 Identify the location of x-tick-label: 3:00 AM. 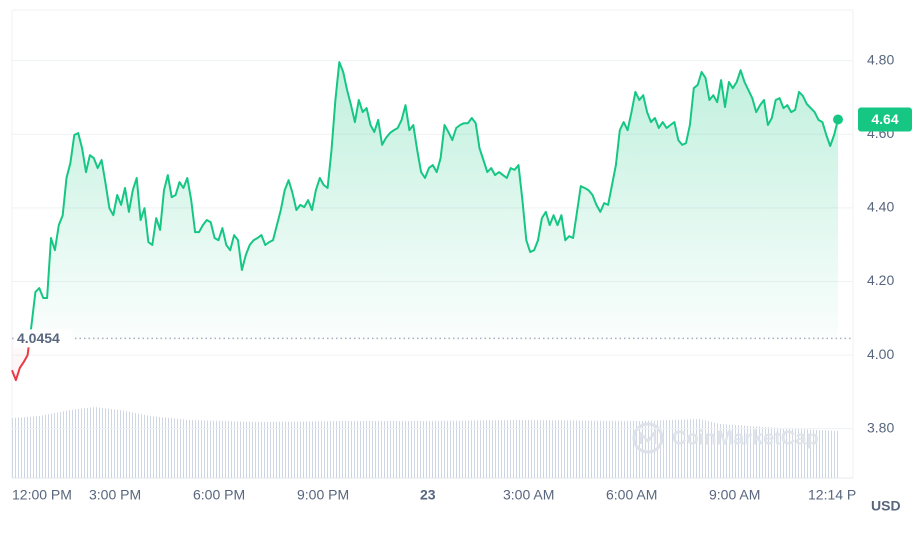
(528, 495).